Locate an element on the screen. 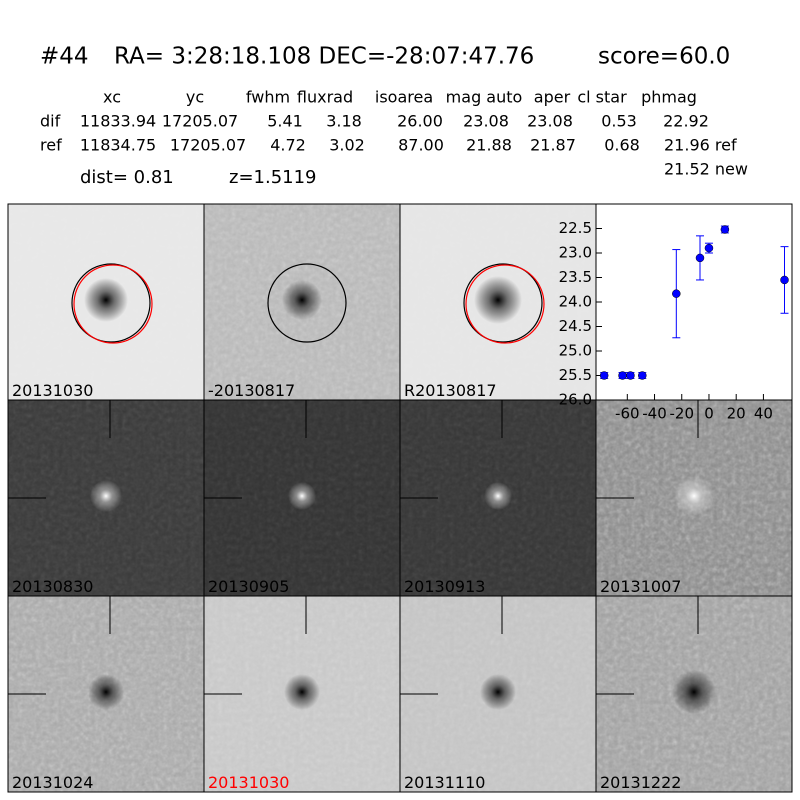 The image size is (800, 800). column-header: fwhm is located at coordinates (268, 97).